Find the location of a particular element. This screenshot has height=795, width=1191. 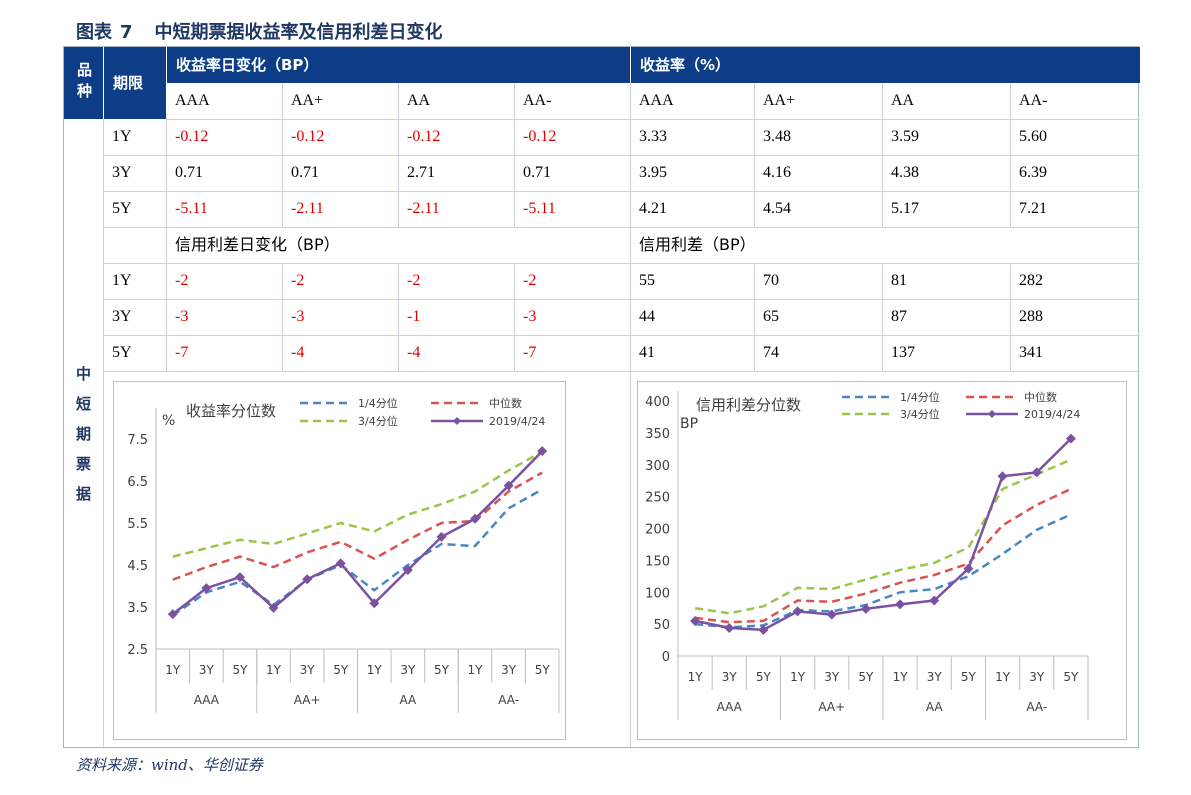

y-tick-label: 0 is located at coordinates (666, 657).